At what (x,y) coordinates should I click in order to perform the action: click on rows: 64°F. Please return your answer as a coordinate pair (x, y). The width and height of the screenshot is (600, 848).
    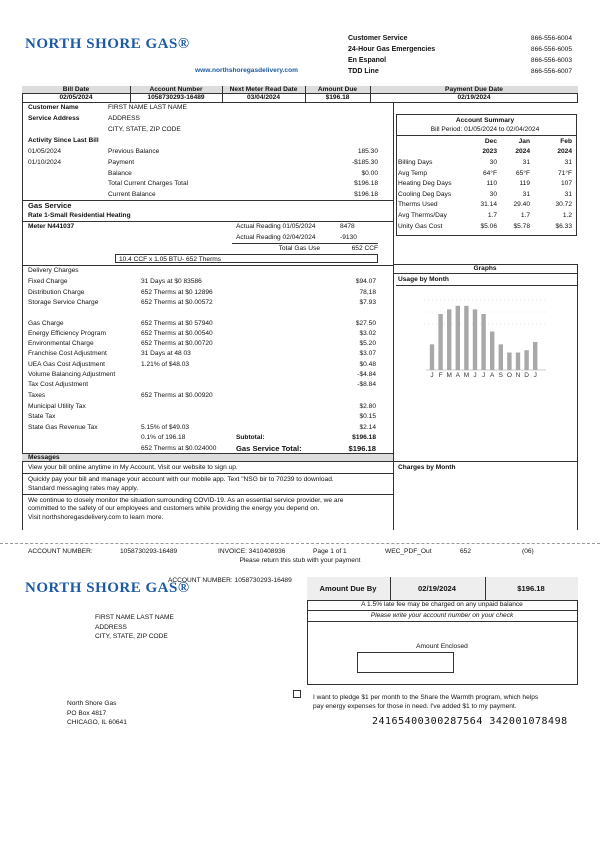
    Looking at the image, I should click on (490, 173).